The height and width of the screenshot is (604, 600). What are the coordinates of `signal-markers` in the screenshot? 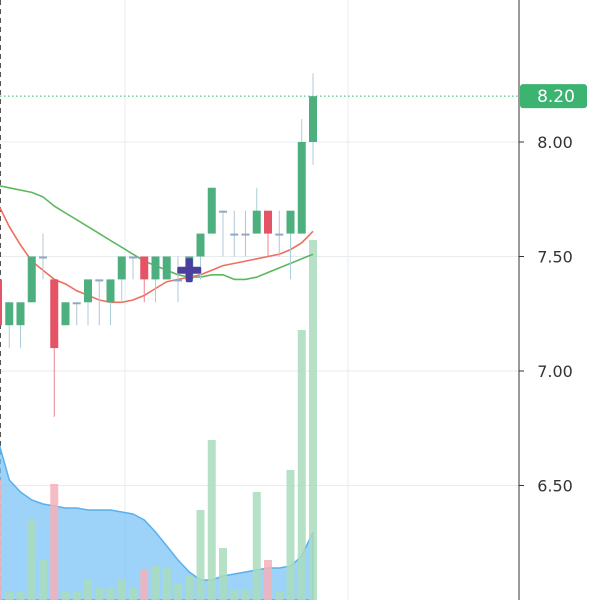 It's located at (189, 270).